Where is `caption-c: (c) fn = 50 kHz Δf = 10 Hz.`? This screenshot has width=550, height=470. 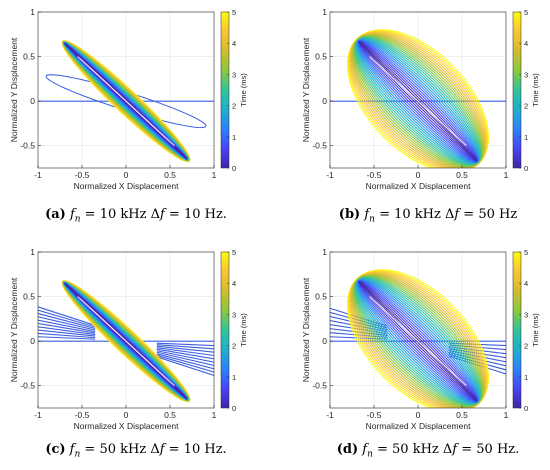 caption-c: (c) fn = 50 kHz Δf = 10 Hz. is located at coordinates (136, 451).